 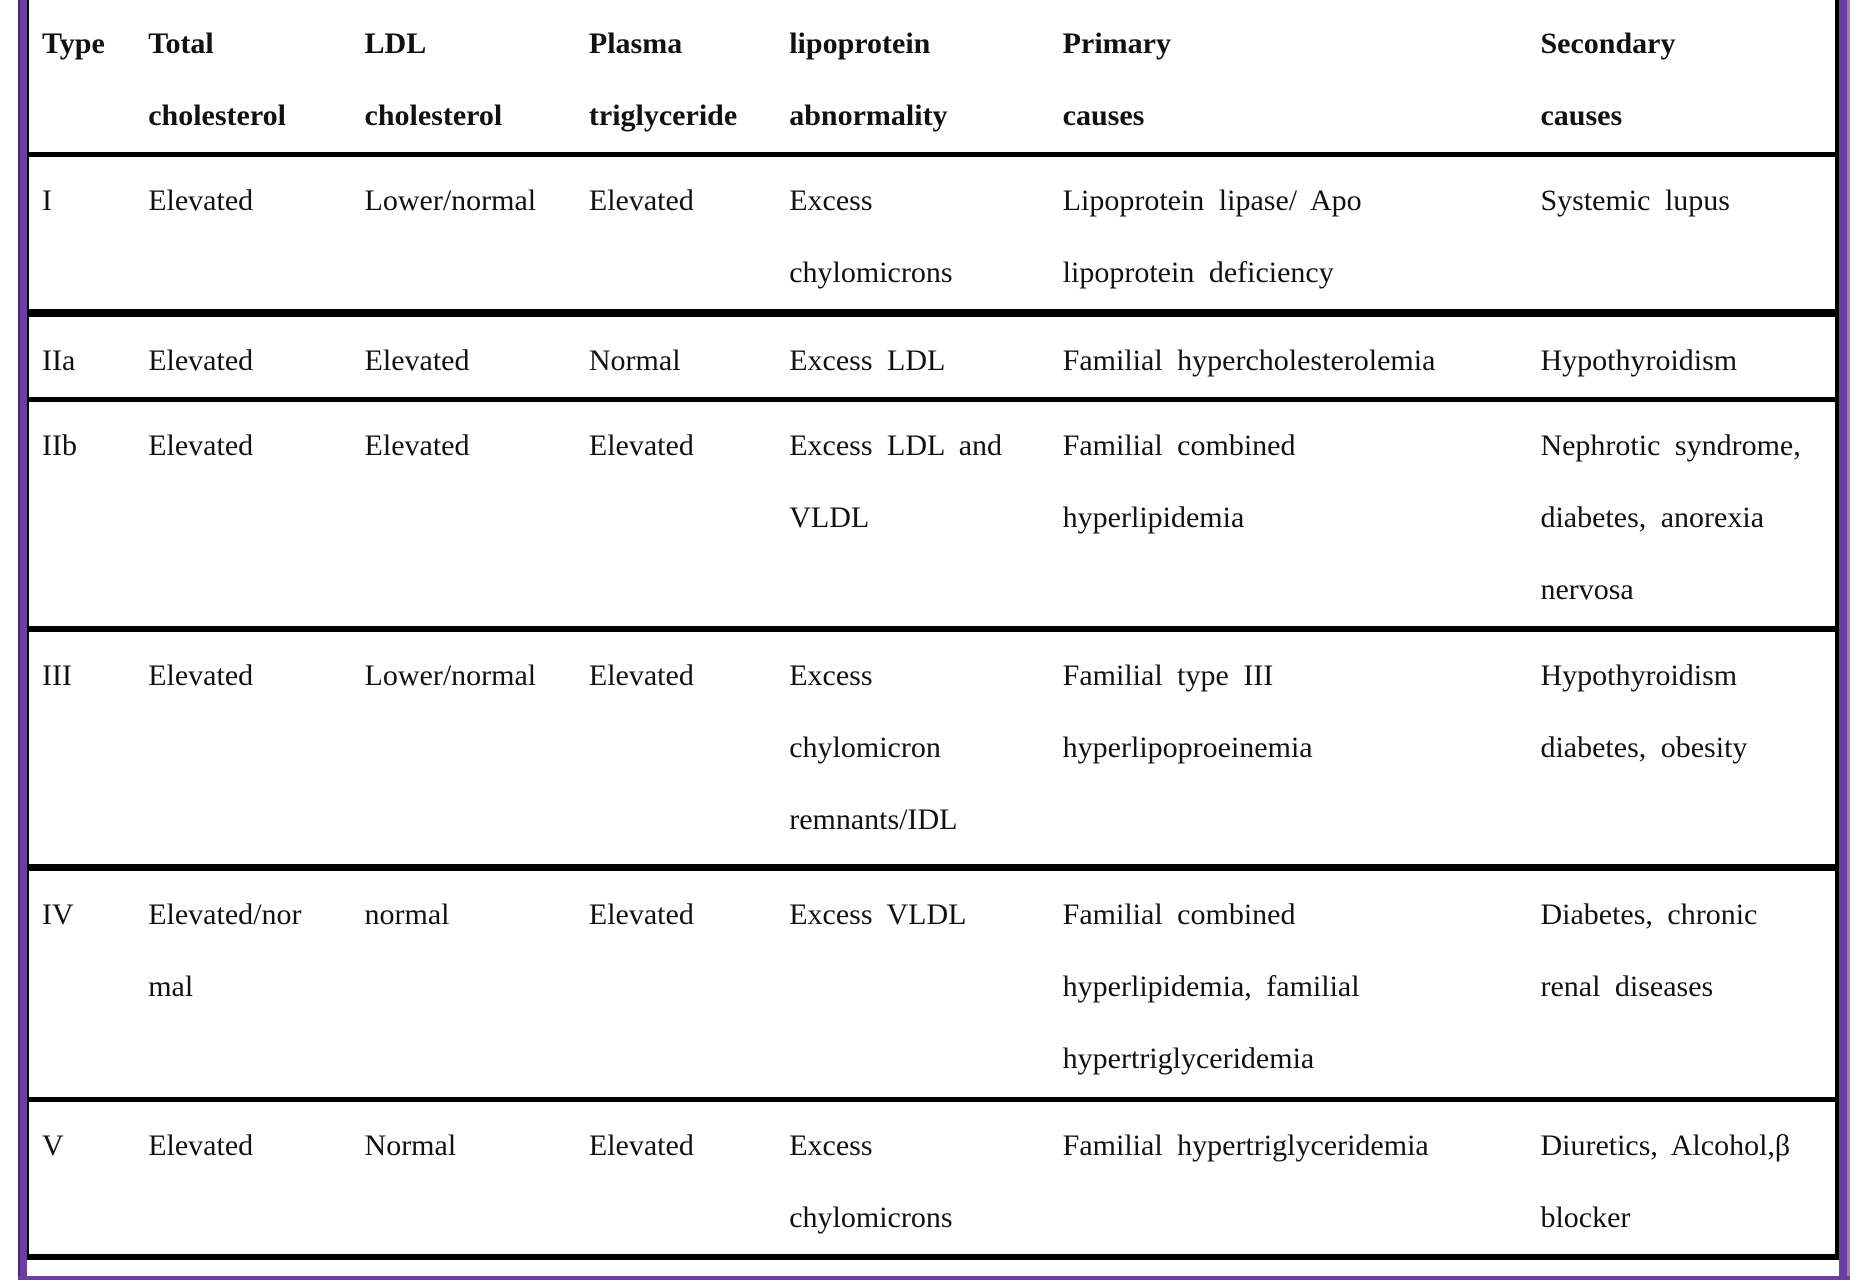 I want to click on primary-causes-cell: Familial hypertriglyceridemia, so click(x=1301, y=1179).